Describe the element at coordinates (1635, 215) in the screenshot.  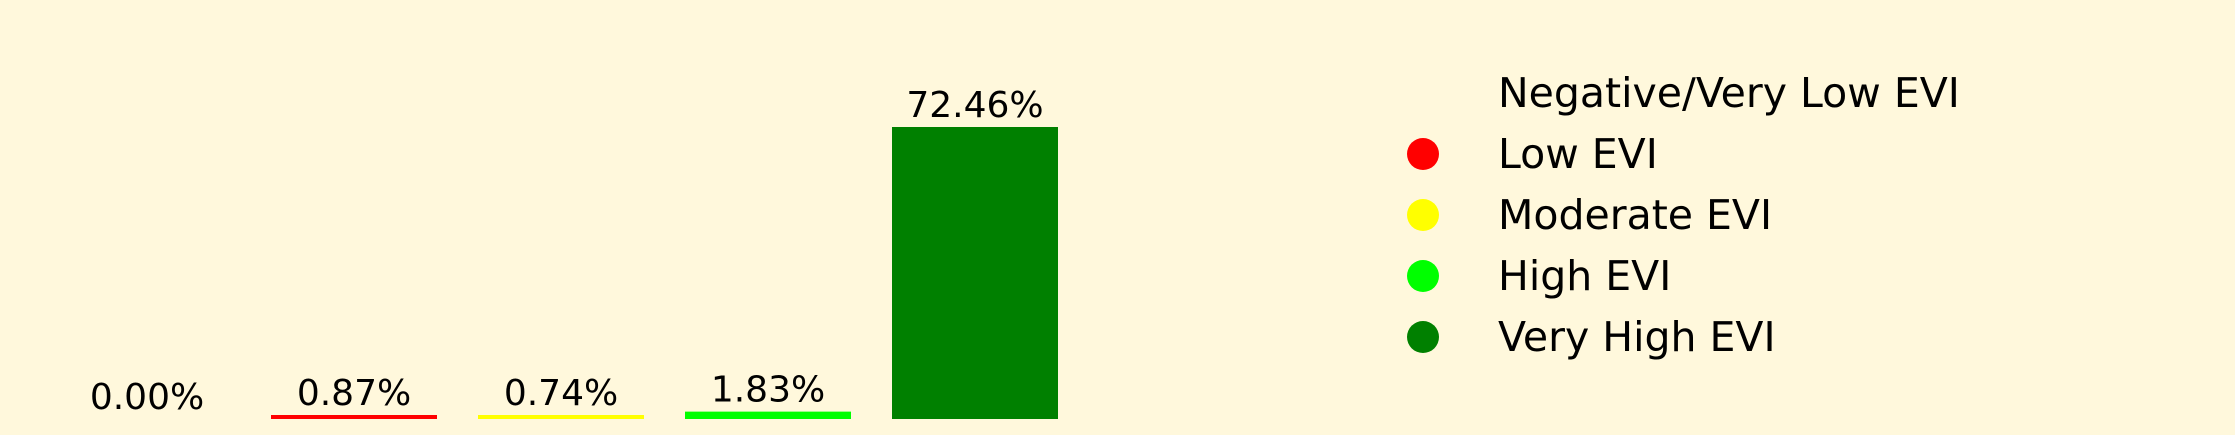
I see `legend-label: Moderate EVI` at that location.